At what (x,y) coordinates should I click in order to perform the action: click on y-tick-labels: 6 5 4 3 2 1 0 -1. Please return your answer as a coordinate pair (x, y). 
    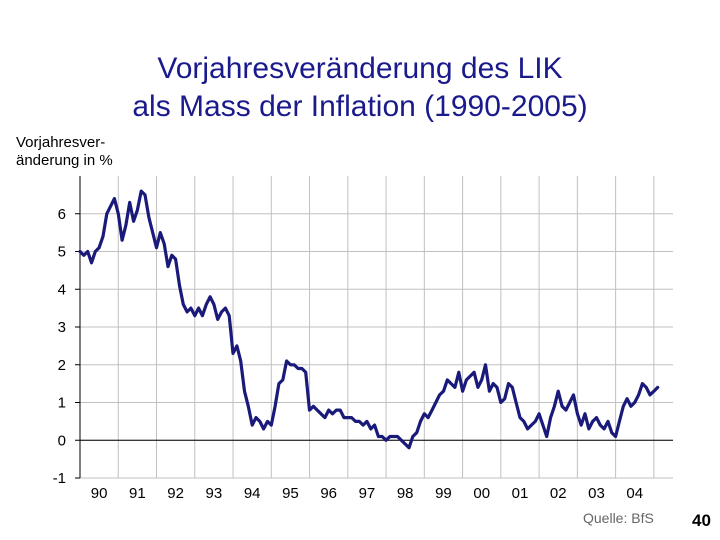
    Looking at the image, I should click on (59, 346).